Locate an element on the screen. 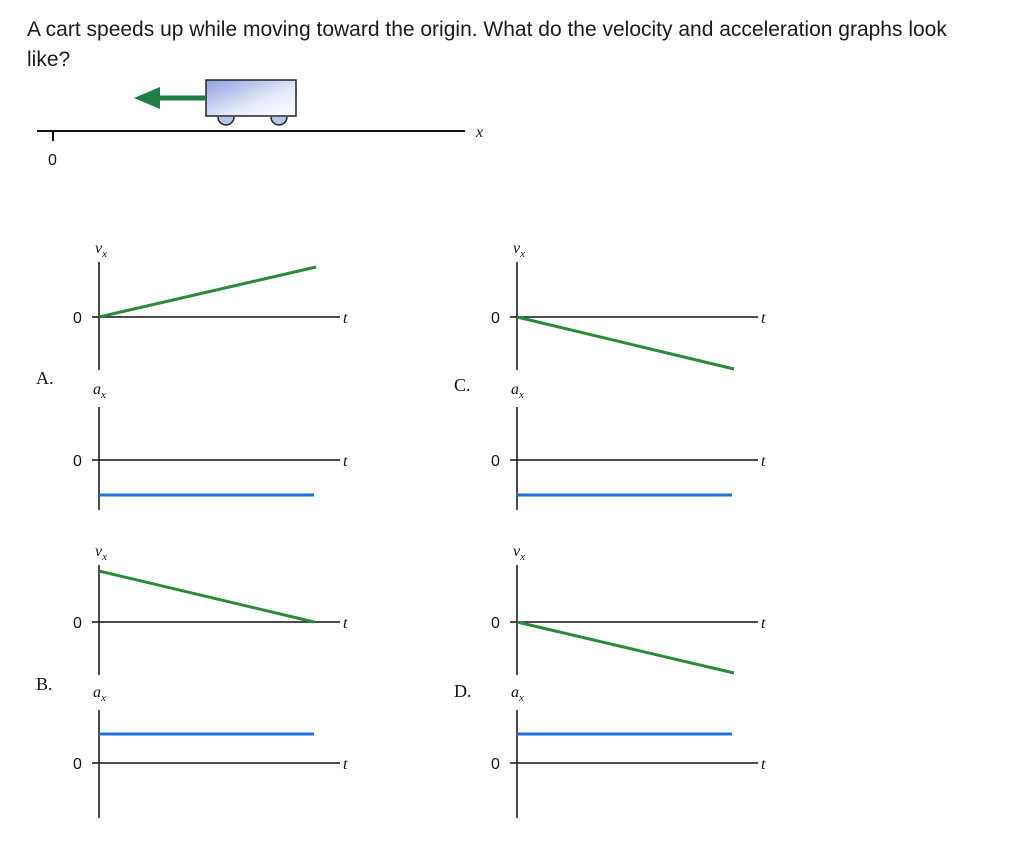  option-b: B. vx 0 t ax 0 t is located at coordinates (192, 680).